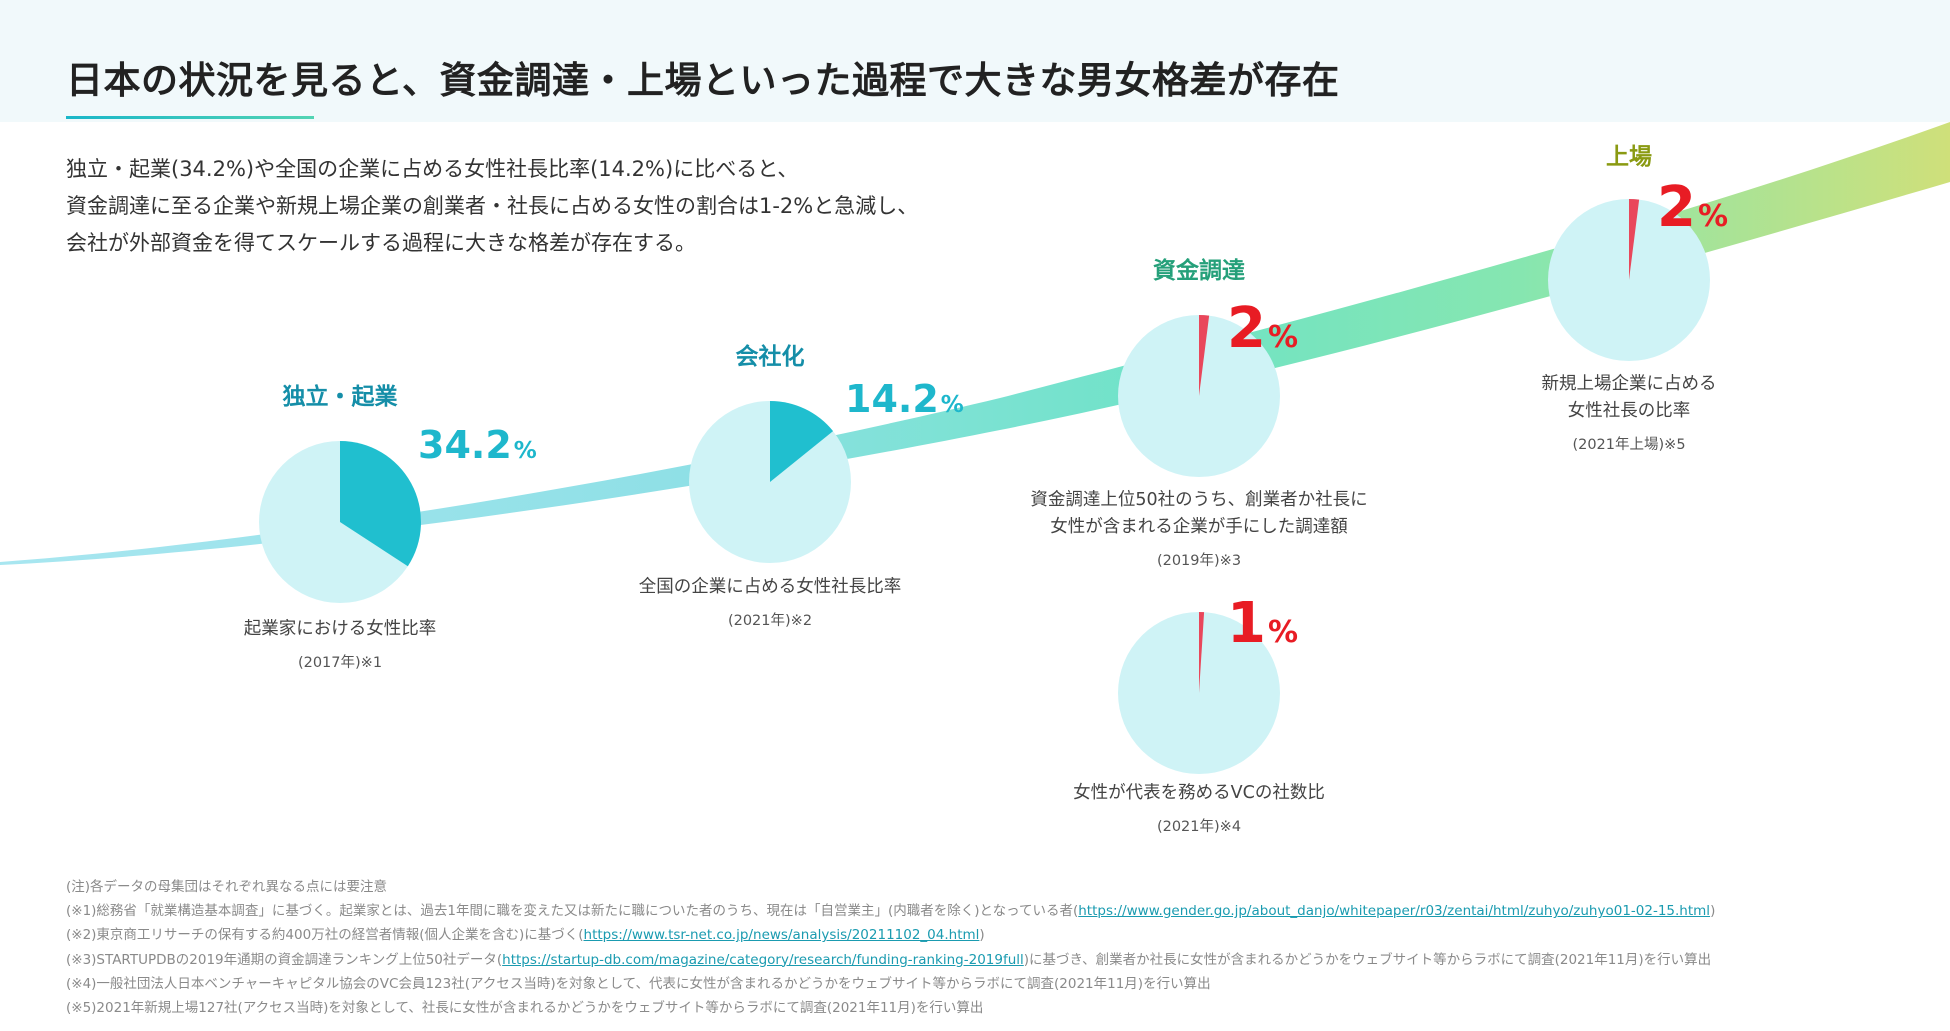  I want to click on source-note: (2021年上場)※5, so click(1628, 444).